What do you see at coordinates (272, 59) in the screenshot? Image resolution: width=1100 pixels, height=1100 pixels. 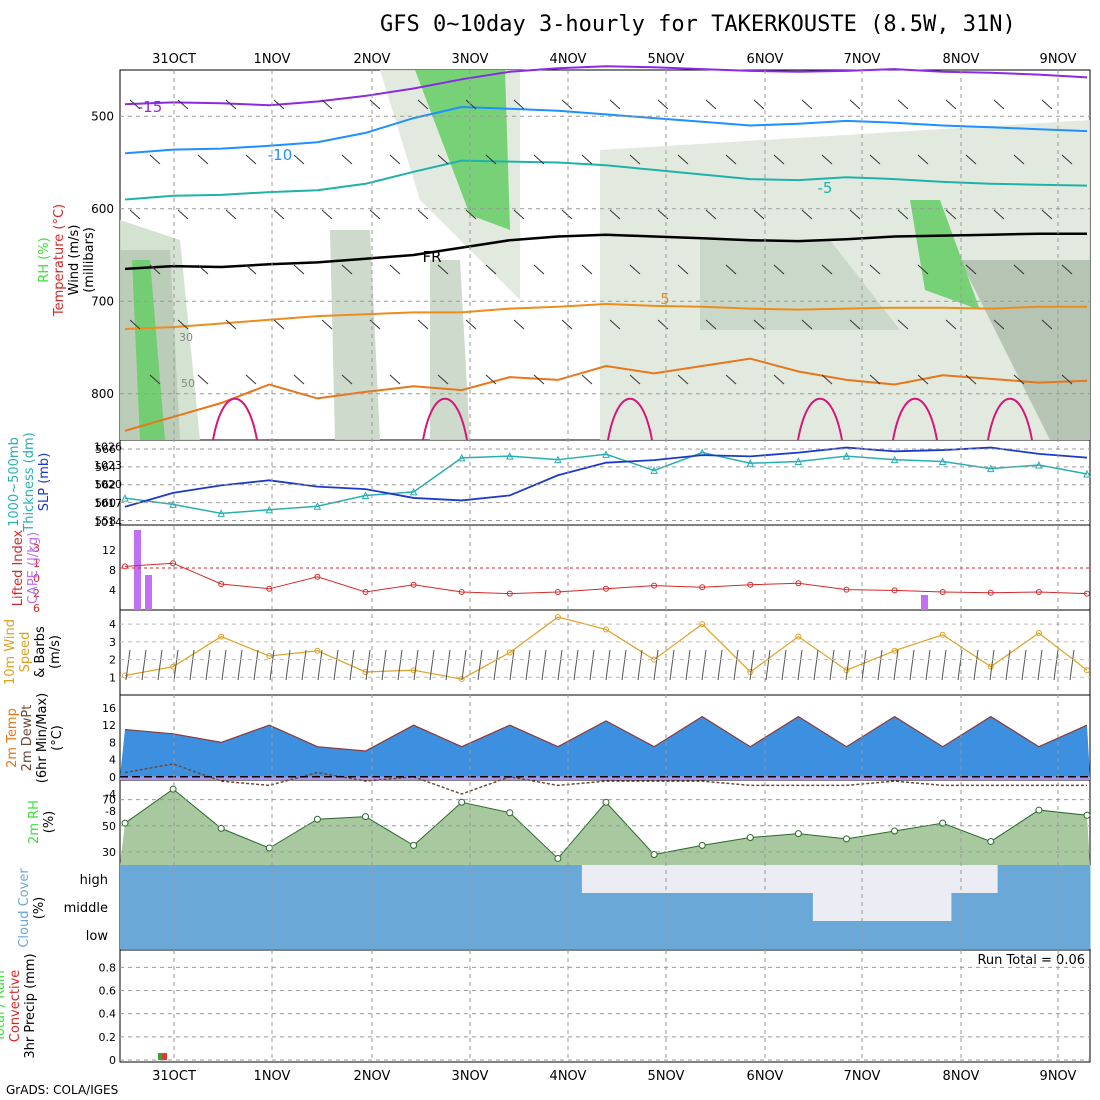 I see `day-label-top: 1NOV` at bounding box center [272, 59].